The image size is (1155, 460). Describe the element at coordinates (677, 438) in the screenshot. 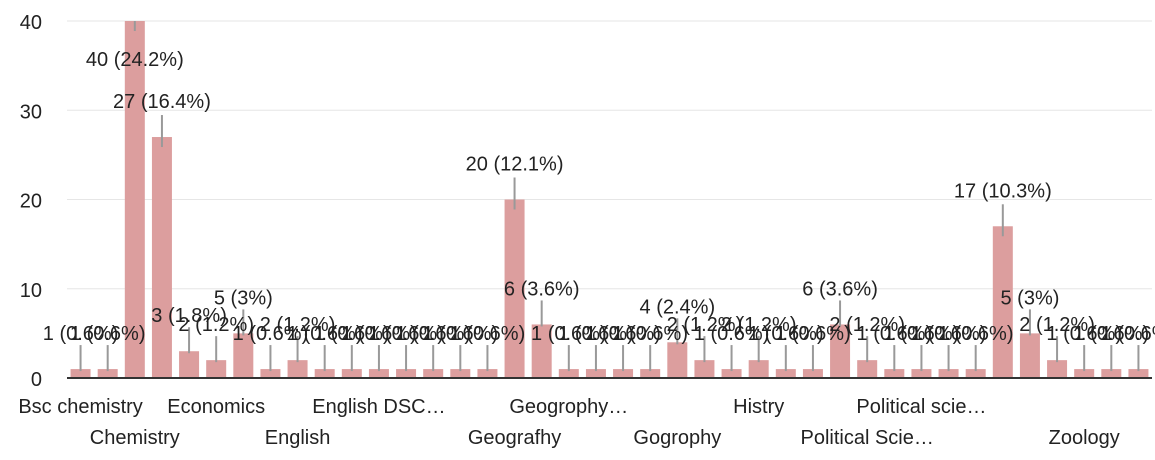

I see `x-tick-label: Gogrophy` at that location.